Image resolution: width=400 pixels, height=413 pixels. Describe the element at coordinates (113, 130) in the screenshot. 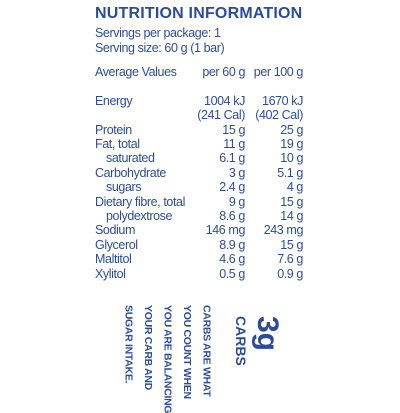

I see `row-label: Protein` at that location.